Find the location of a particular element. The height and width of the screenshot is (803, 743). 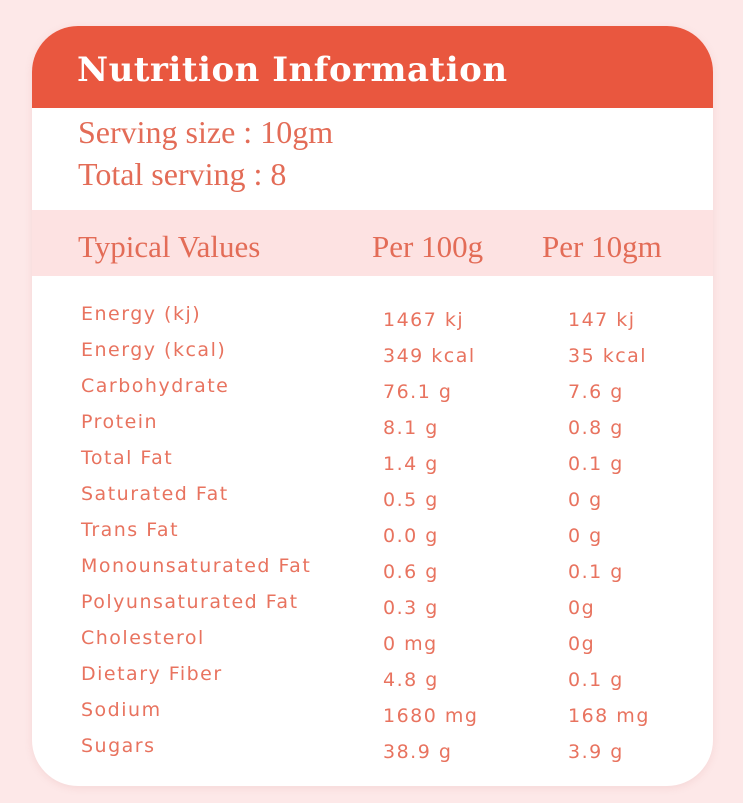

table-header: Typical Values Per 100g Per 10gm is located at coordinates (372, 243).